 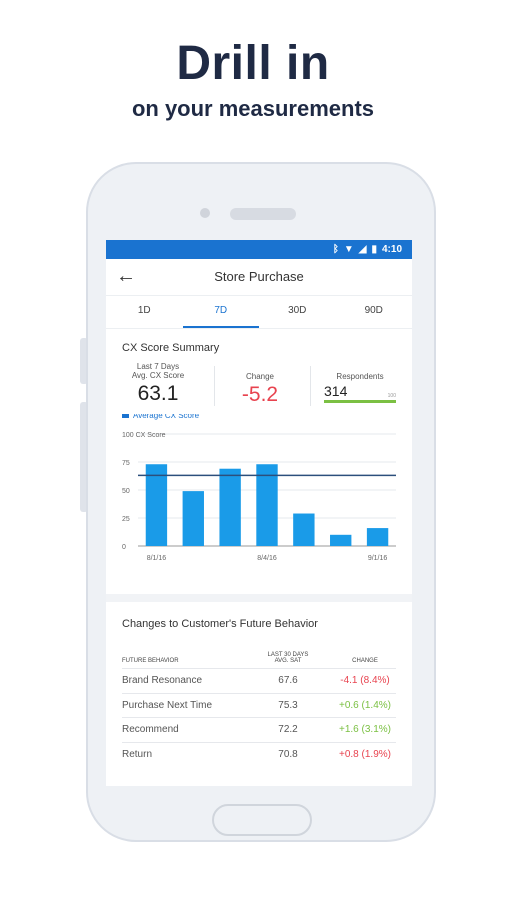 I want to click on col-header-behavior: FUTURE BEHAVIOR, so click(x=150, y=661).